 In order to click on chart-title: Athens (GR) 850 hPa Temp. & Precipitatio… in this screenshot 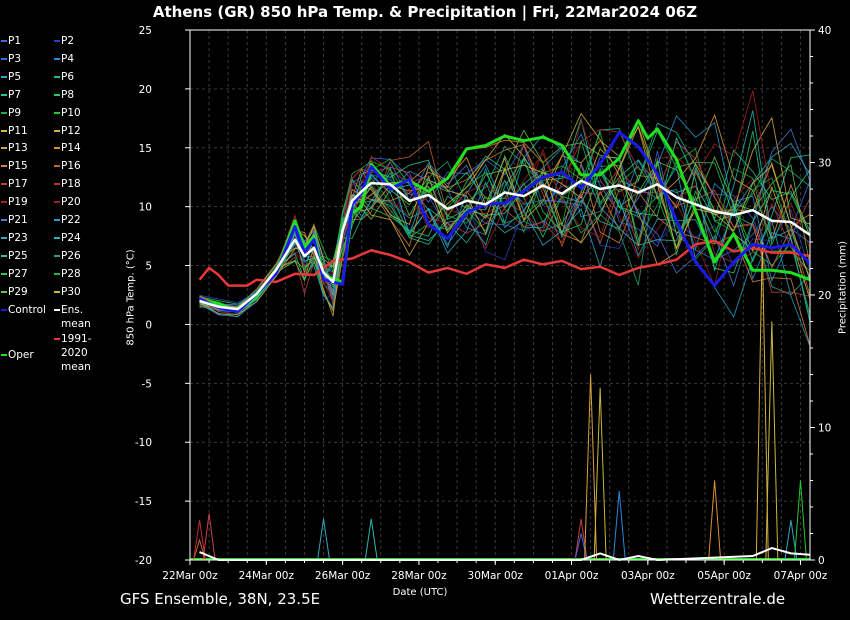, I will do `click(425, 12)`.